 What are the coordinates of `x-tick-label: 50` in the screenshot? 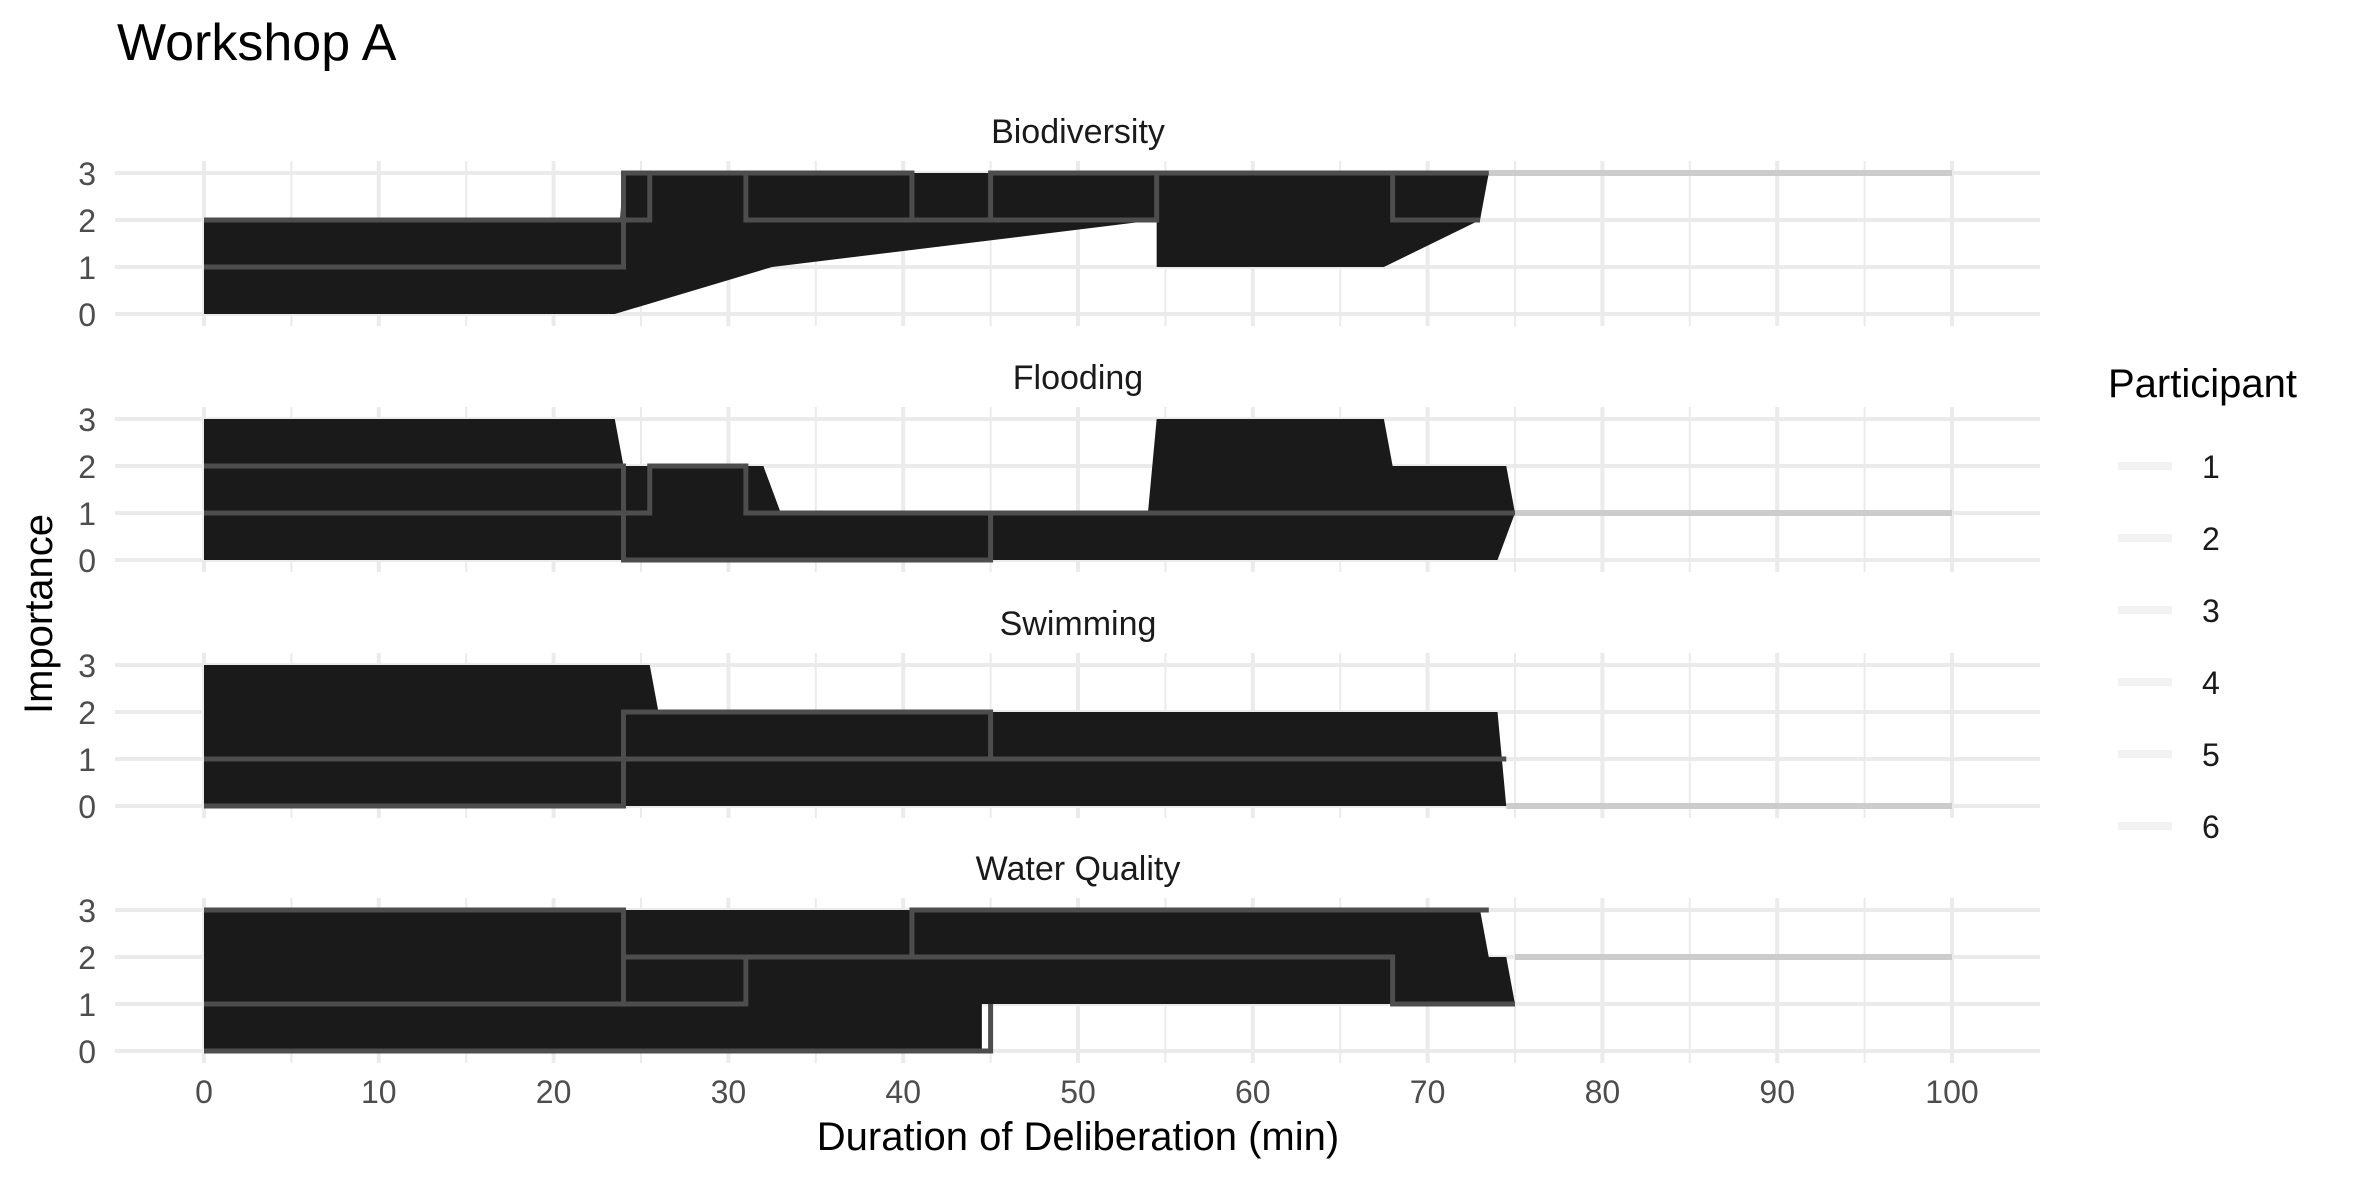 It's located at (1078, 1092).